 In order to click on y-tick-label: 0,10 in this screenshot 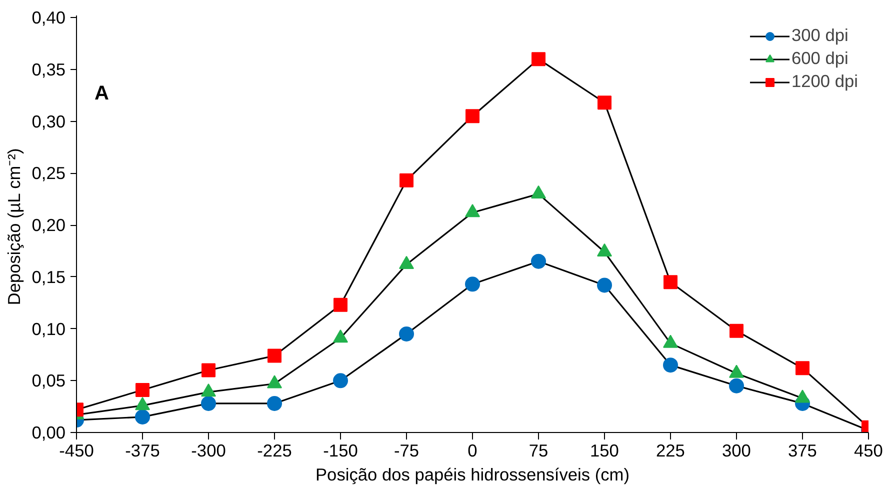, I will do `click(49, 328)`.